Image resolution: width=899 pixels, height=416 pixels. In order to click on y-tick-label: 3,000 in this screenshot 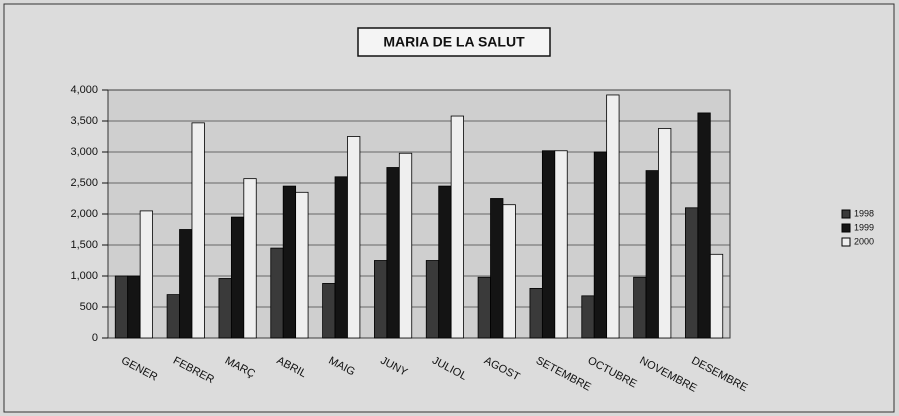, I will do `click(84, 152)`.